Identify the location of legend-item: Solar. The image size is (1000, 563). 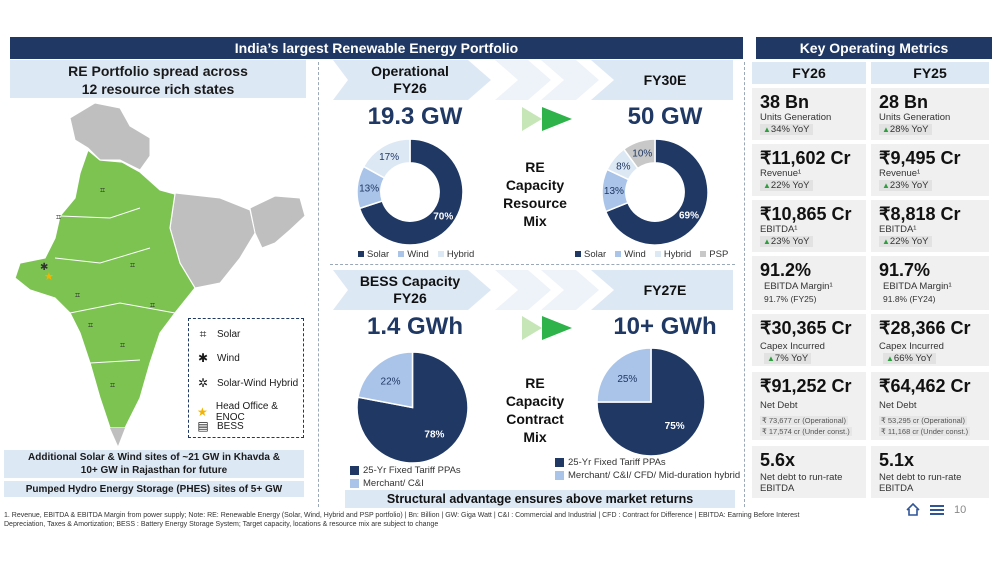
(373, 254).